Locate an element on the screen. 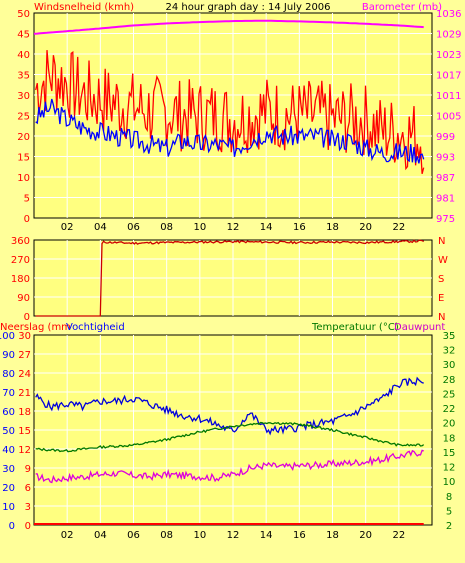  barometer-tick-label: 1011 is located at coordinates (448, 96).